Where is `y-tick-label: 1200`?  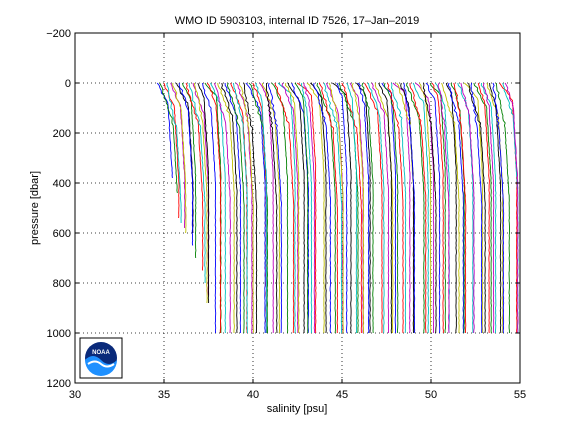
y-tick-label: 1200 is located at coordinates (59, 384).